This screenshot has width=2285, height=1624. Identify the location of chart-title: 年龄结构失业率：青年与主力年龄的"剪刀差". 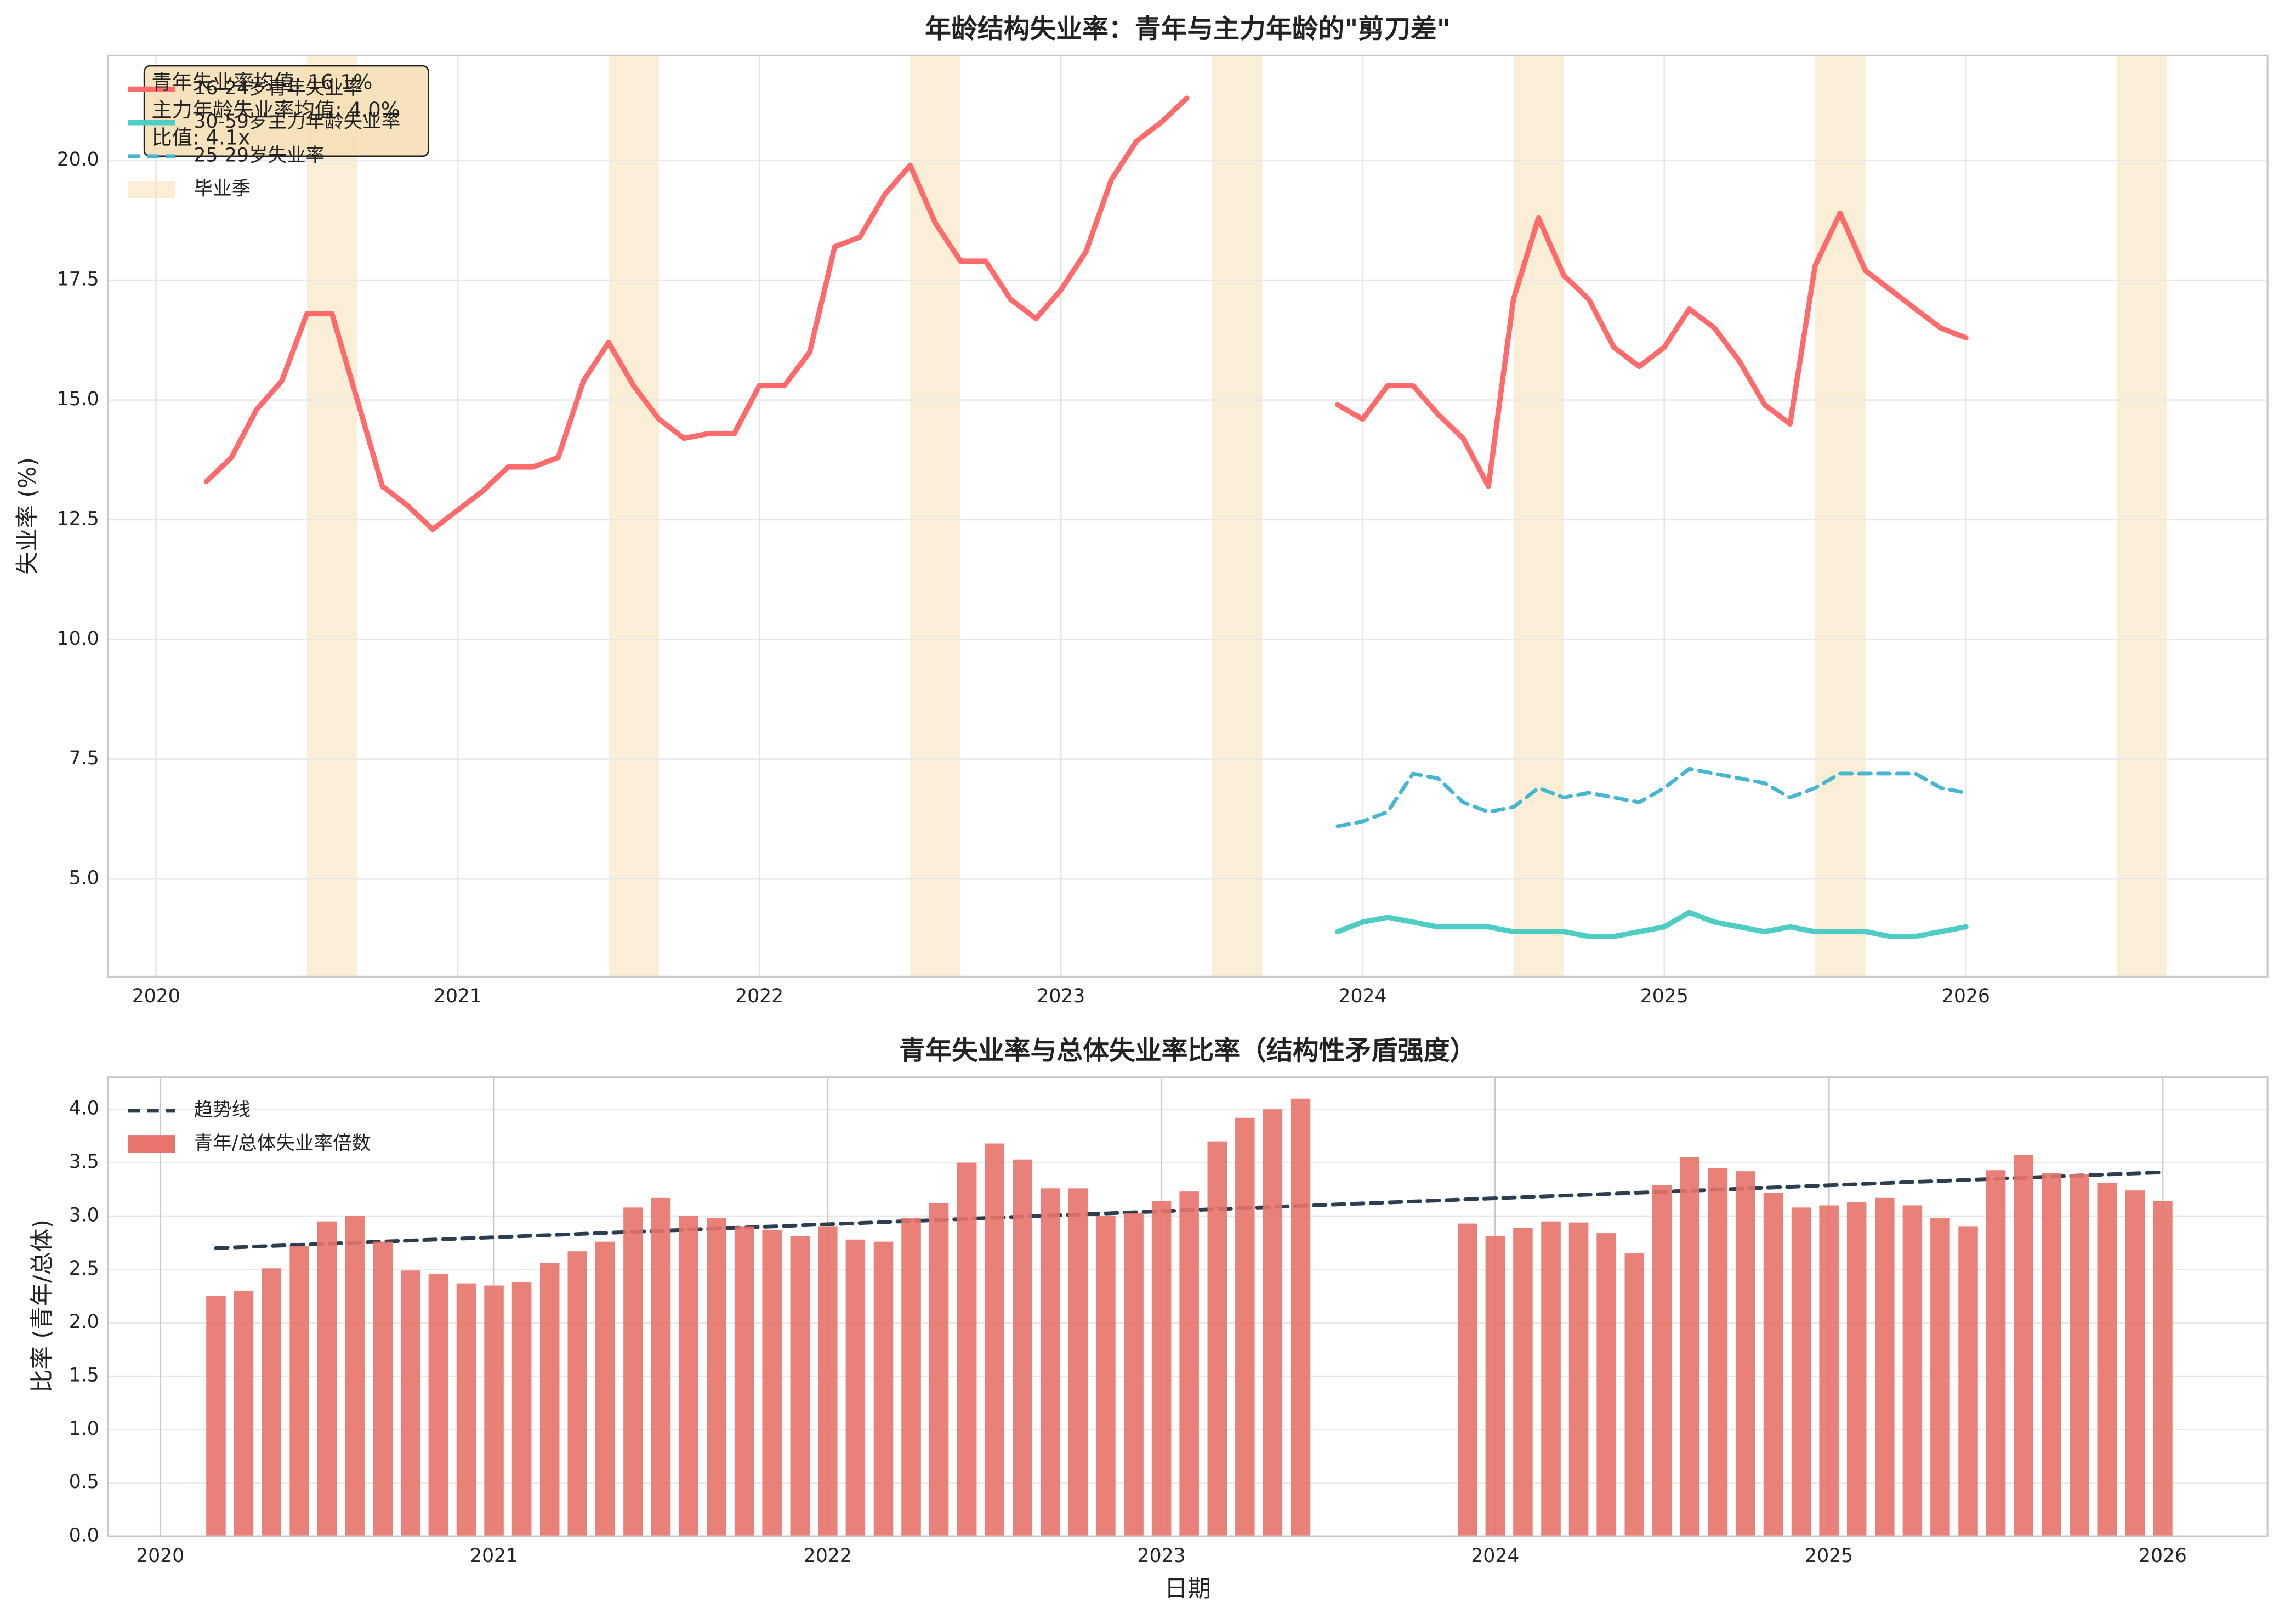
(1188, 29).